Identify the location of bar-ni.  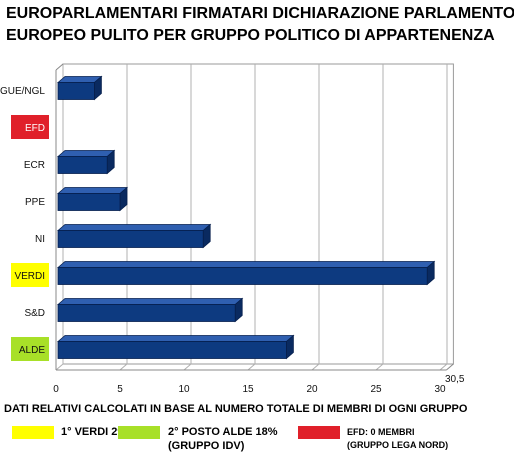
(134, 236).